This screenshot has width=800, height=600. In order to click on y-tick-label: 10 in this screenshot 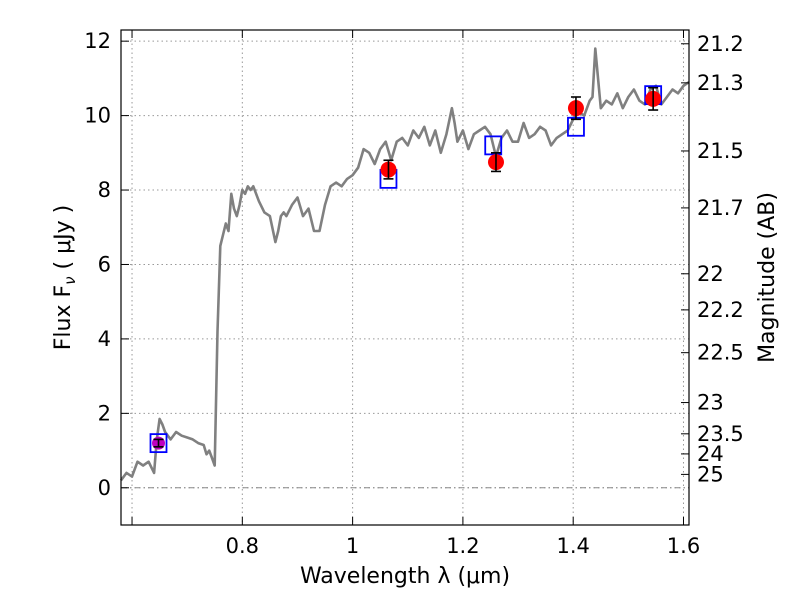, I will do `click(97, 116)`.